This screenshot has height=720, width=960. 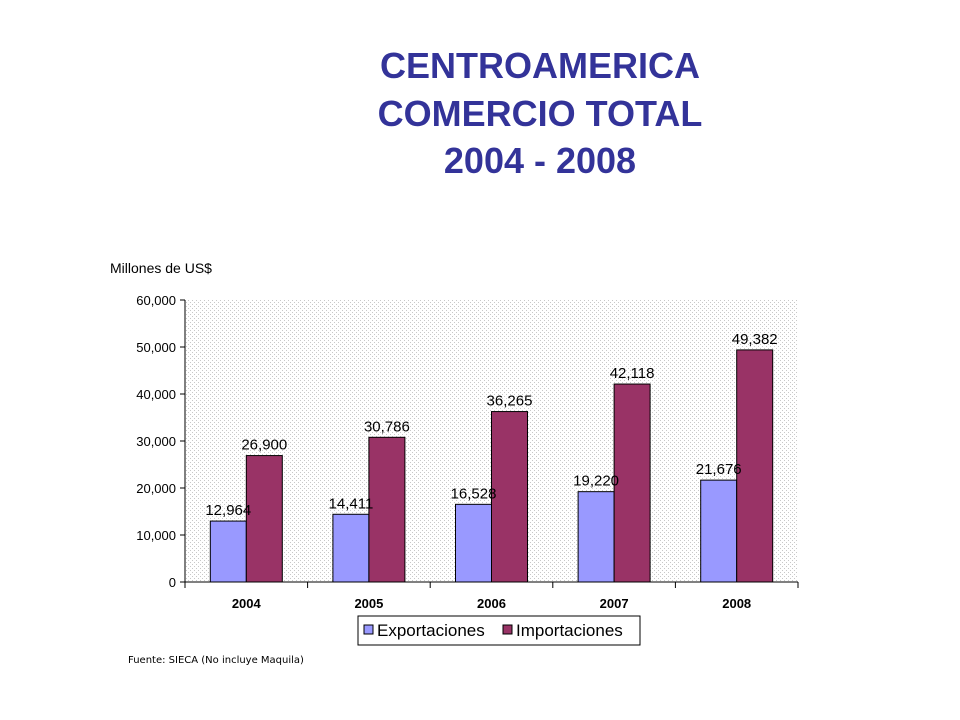 I want to click on bar-exportaciones-2004, so click(x=228, y=551).